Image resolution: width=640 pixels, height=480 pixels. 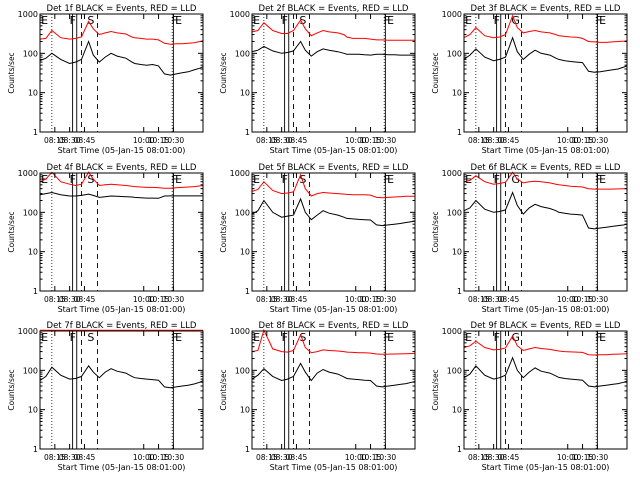 I want to click on panel-title: Det 2f BLACK = Events, RED = LLD, so click(x=334, y=9).